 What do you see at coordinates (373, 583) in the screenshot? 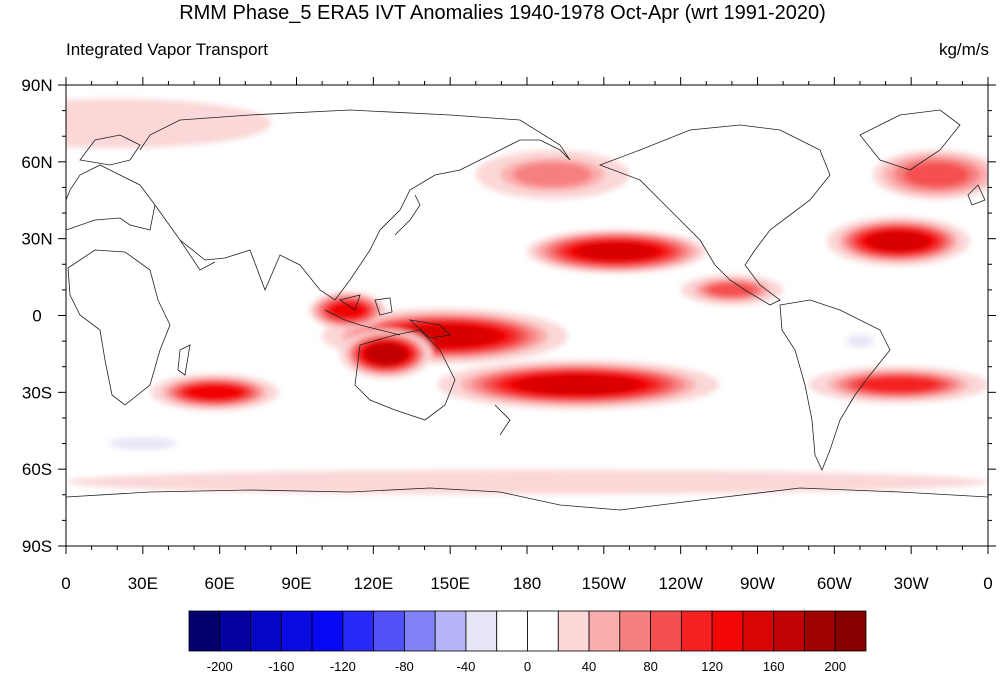
I see `lon-label: 120E` at bounding box center [373, 583].